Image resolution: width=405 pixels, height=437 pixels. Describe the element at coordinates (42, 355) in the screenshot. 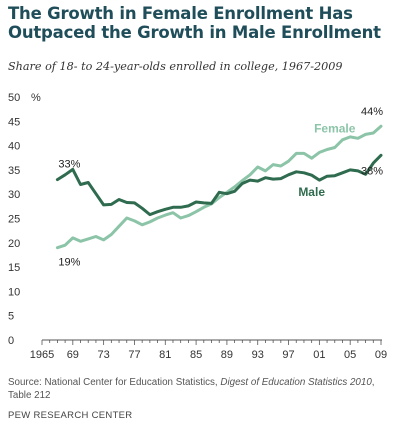

I see `x-tick-label: 1965` at that location.